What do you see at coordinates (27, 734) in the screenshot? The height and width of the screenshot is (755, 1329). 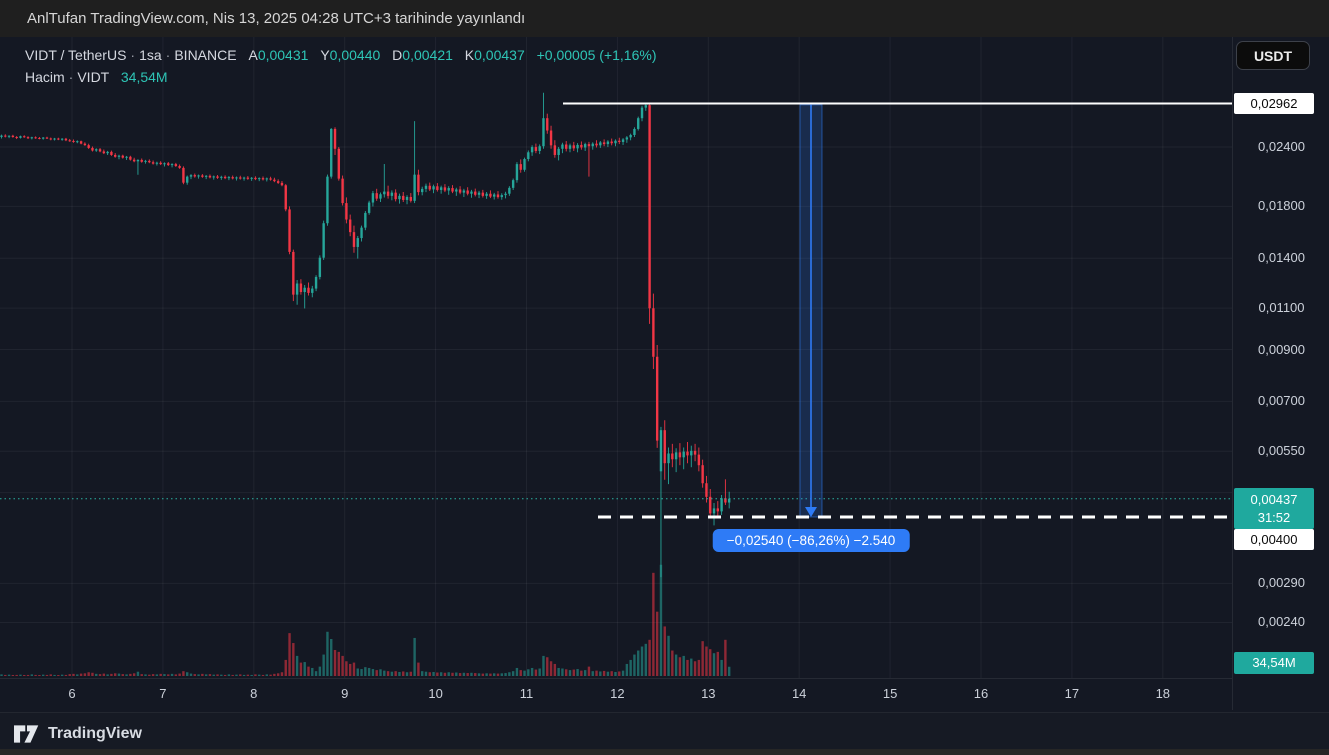 I see `tradingview-logo-icon` at bounding box center [27, 734].